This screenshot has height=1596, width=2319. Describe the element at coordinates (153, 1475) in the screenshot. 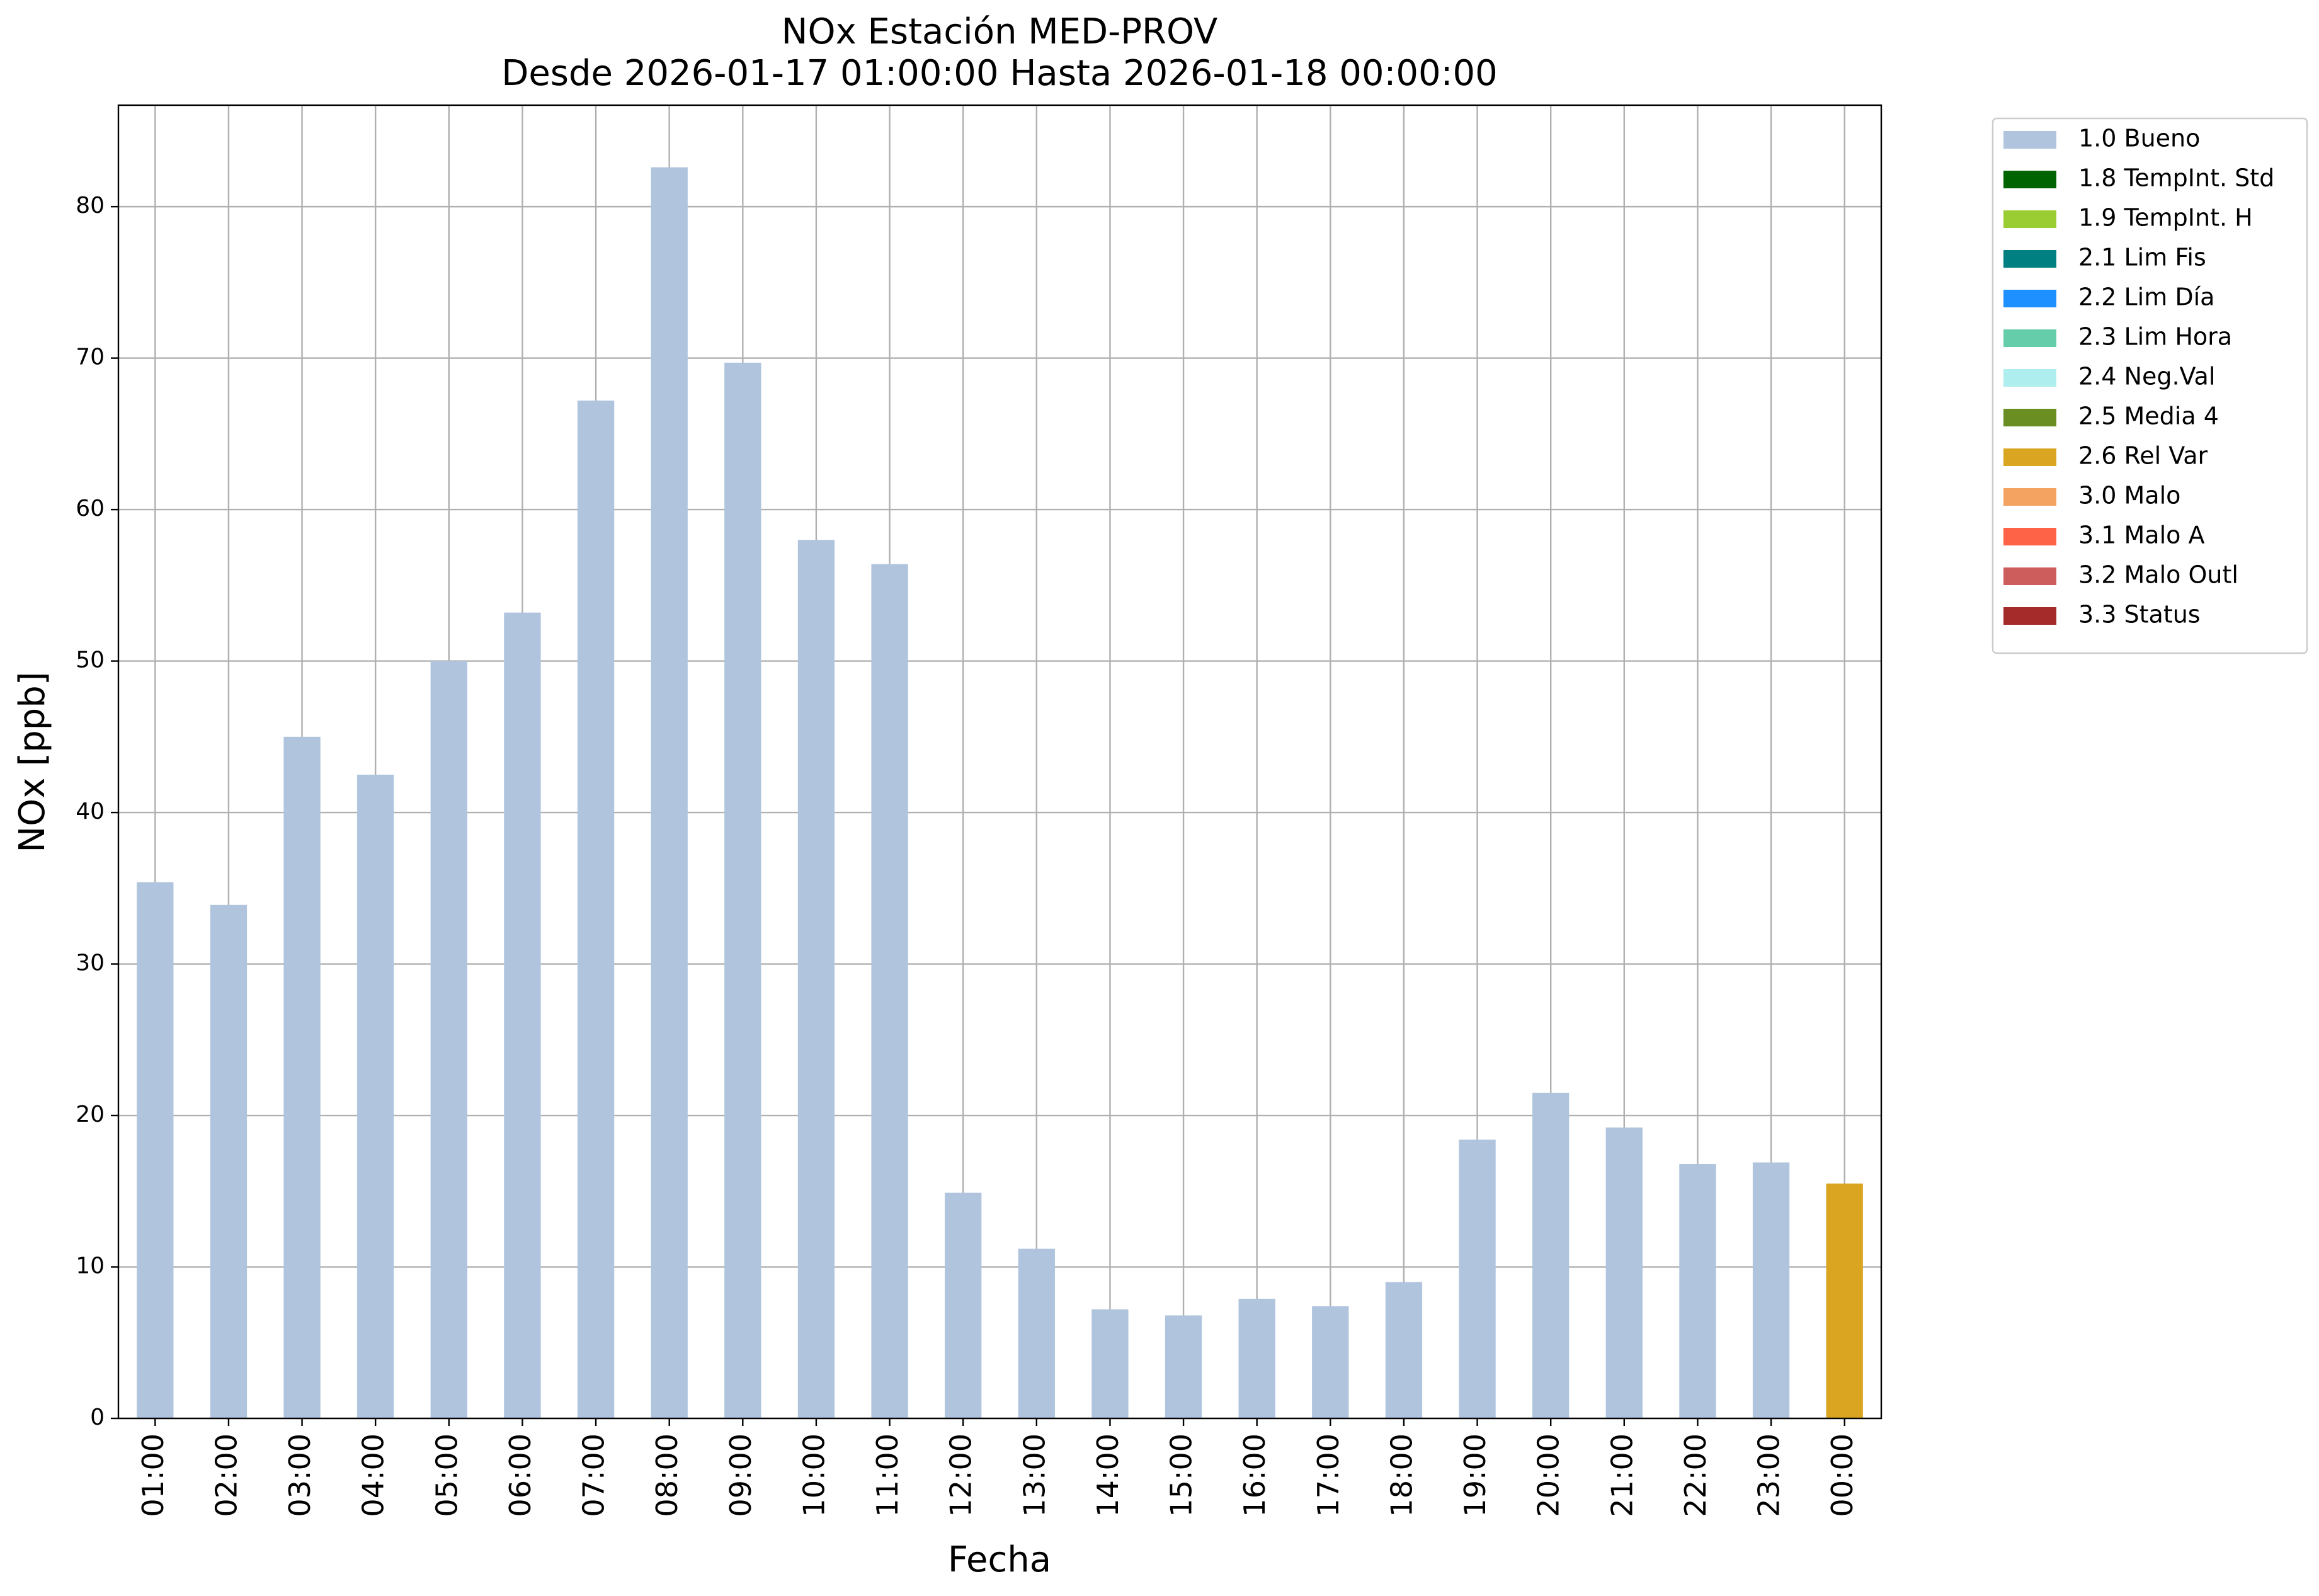

I see `x-tick-label: 01:00` at that location.